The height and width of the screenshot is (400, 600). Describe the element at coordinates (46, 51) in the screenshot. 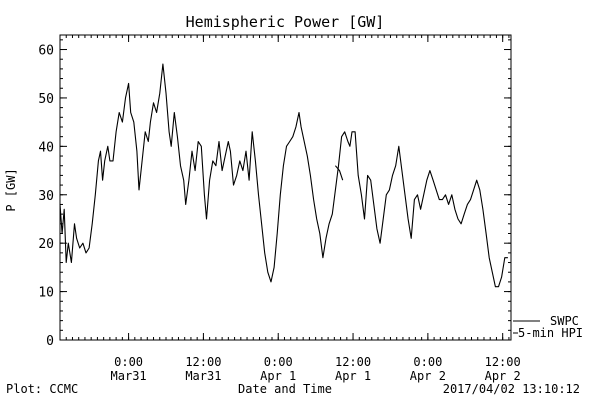

I see `y-tick-label: 60` at that location.